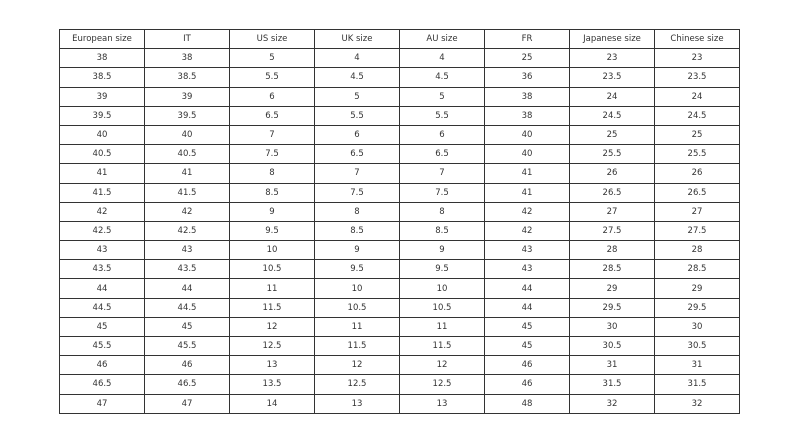 The image size is (794, 444). What do you see at coordinates (187, 346) in the screenshot?
I see `table-cell: 45.5` at bounding box center [187, 346].